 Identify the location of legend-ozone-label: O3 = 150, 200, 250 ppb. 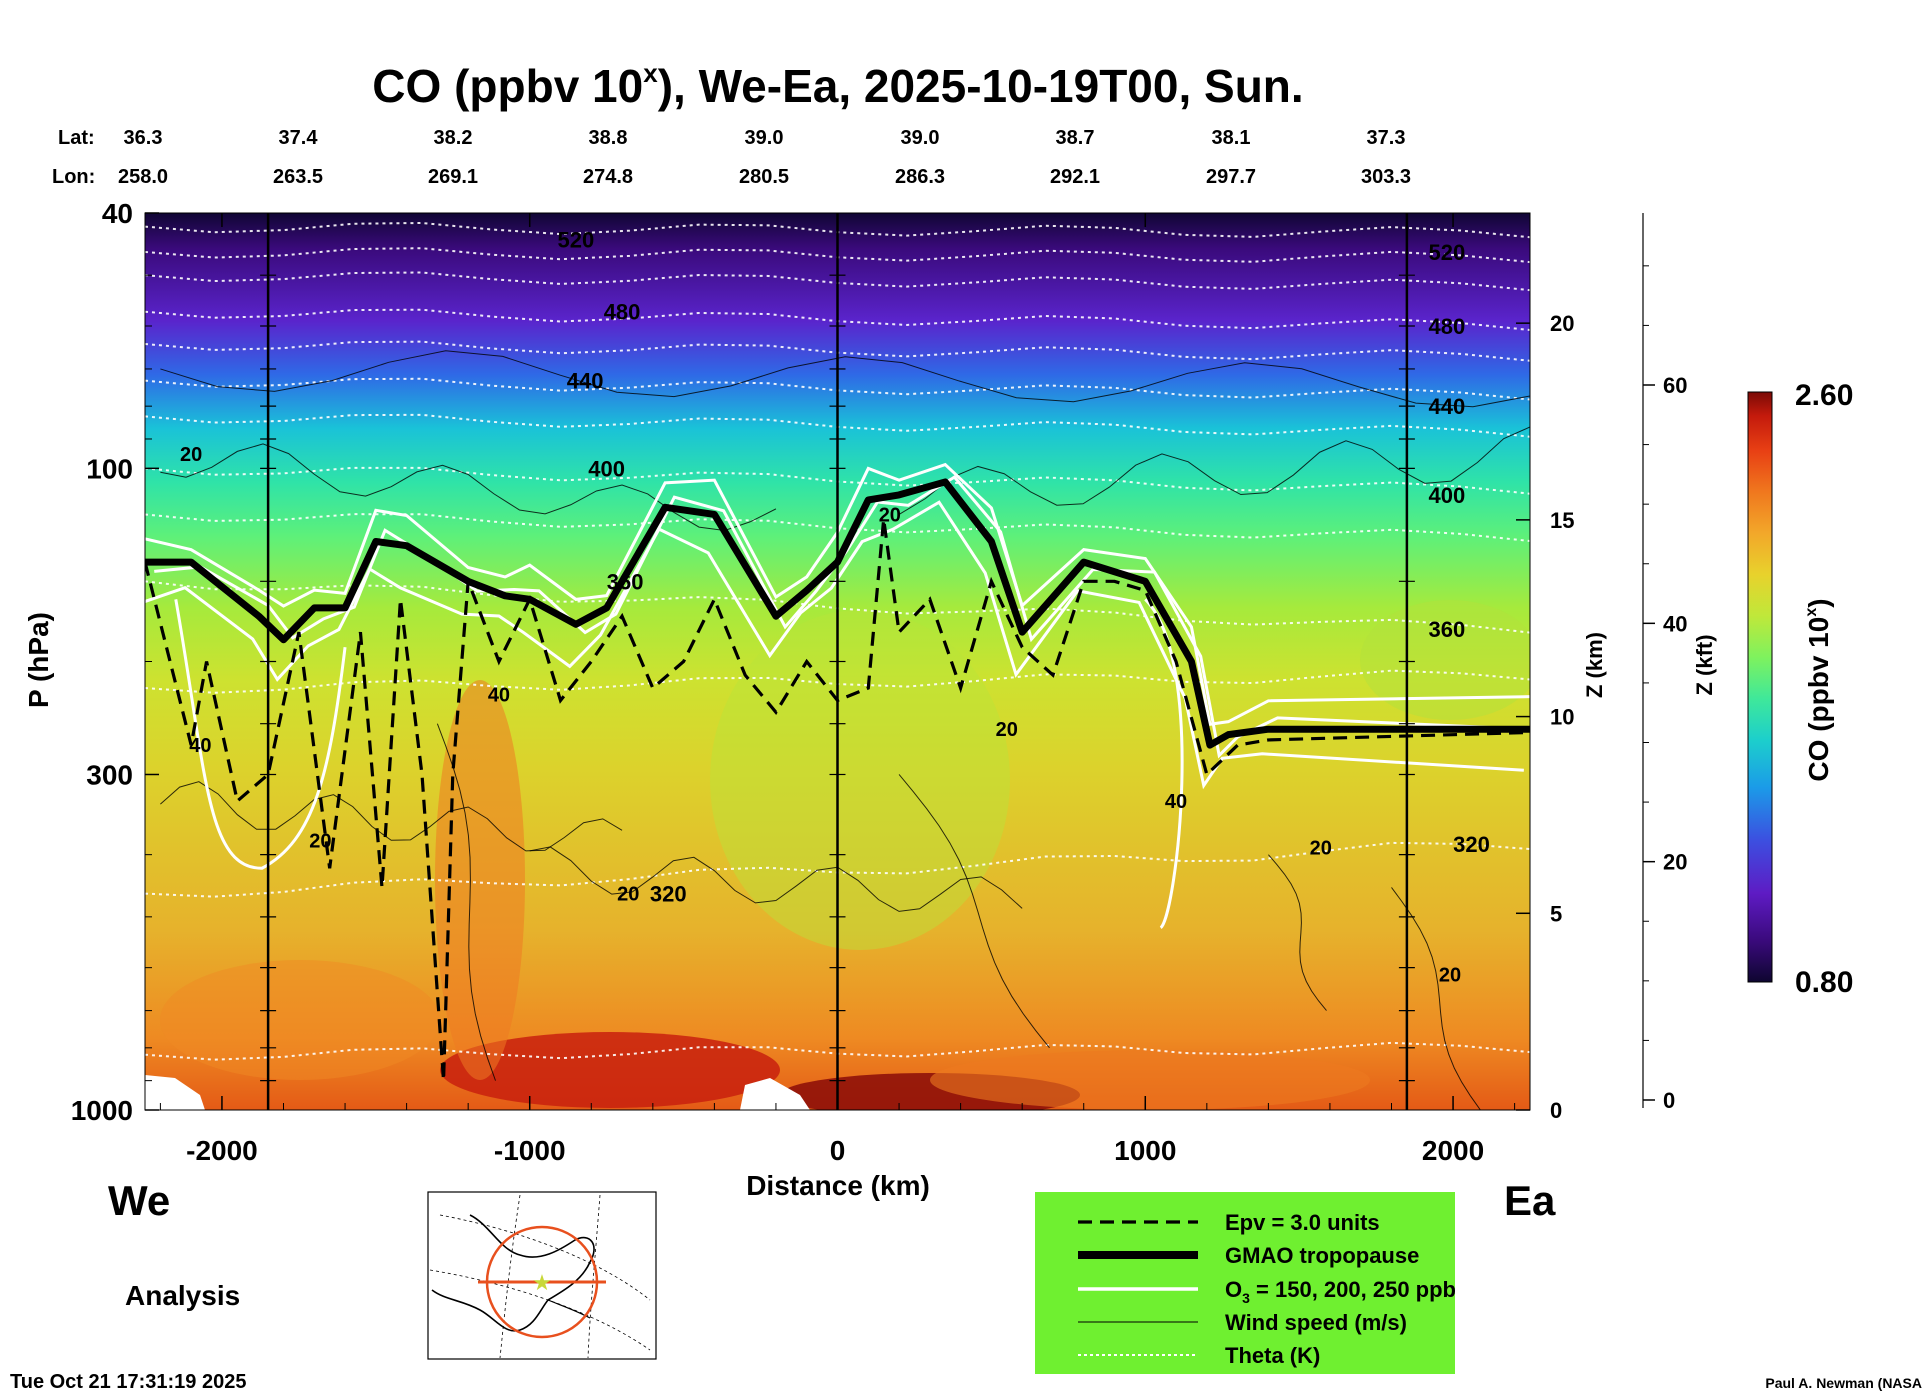
(1340, 1291).